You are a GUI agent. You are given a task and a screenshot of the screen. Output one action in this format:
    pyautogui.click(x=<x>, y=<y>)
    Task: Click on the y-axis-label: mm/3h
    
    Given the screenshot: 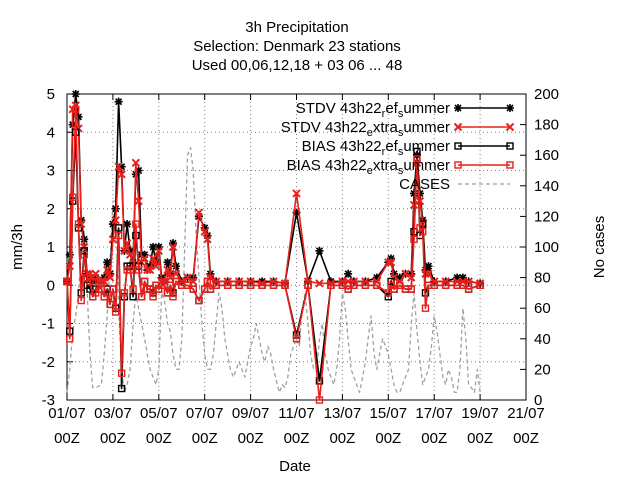 What is the action you would take?
    pyautogui.click(x=17, y=247)
    